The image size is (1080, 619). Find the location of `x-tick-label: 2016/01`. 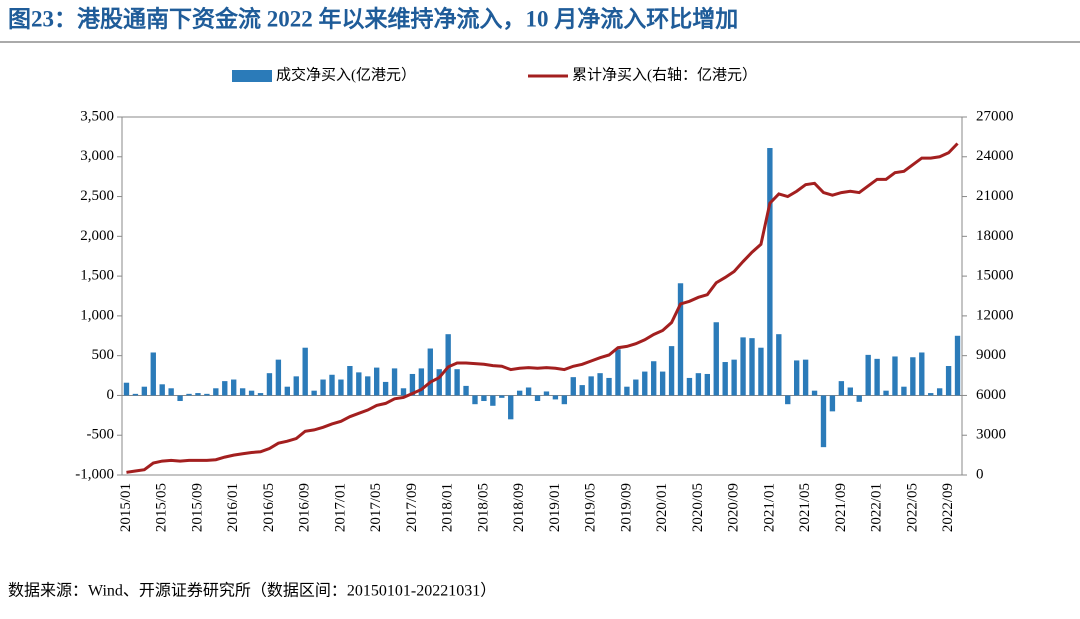

x-tick-label: 2016/01 is located at coordinates (233, 507).